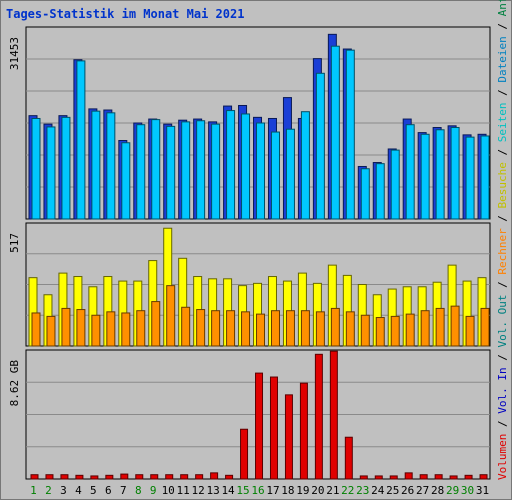  I want to click on x-tick-label: 21, so click(332, 490).